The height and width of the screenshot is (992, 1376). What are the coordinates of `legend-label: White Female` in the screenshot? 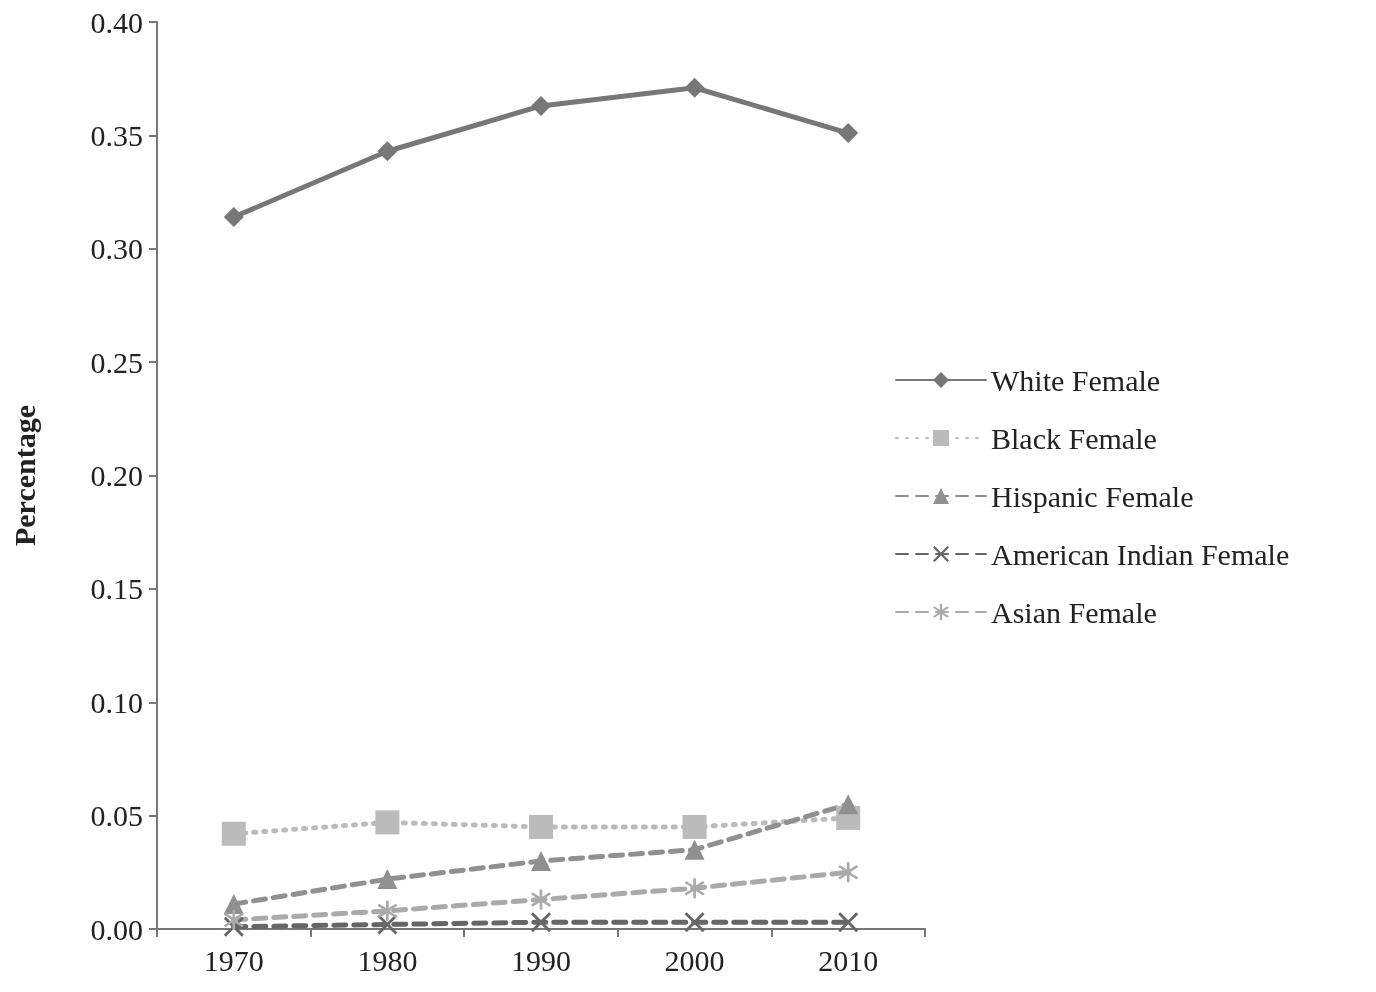 It's located at (1076, 380).